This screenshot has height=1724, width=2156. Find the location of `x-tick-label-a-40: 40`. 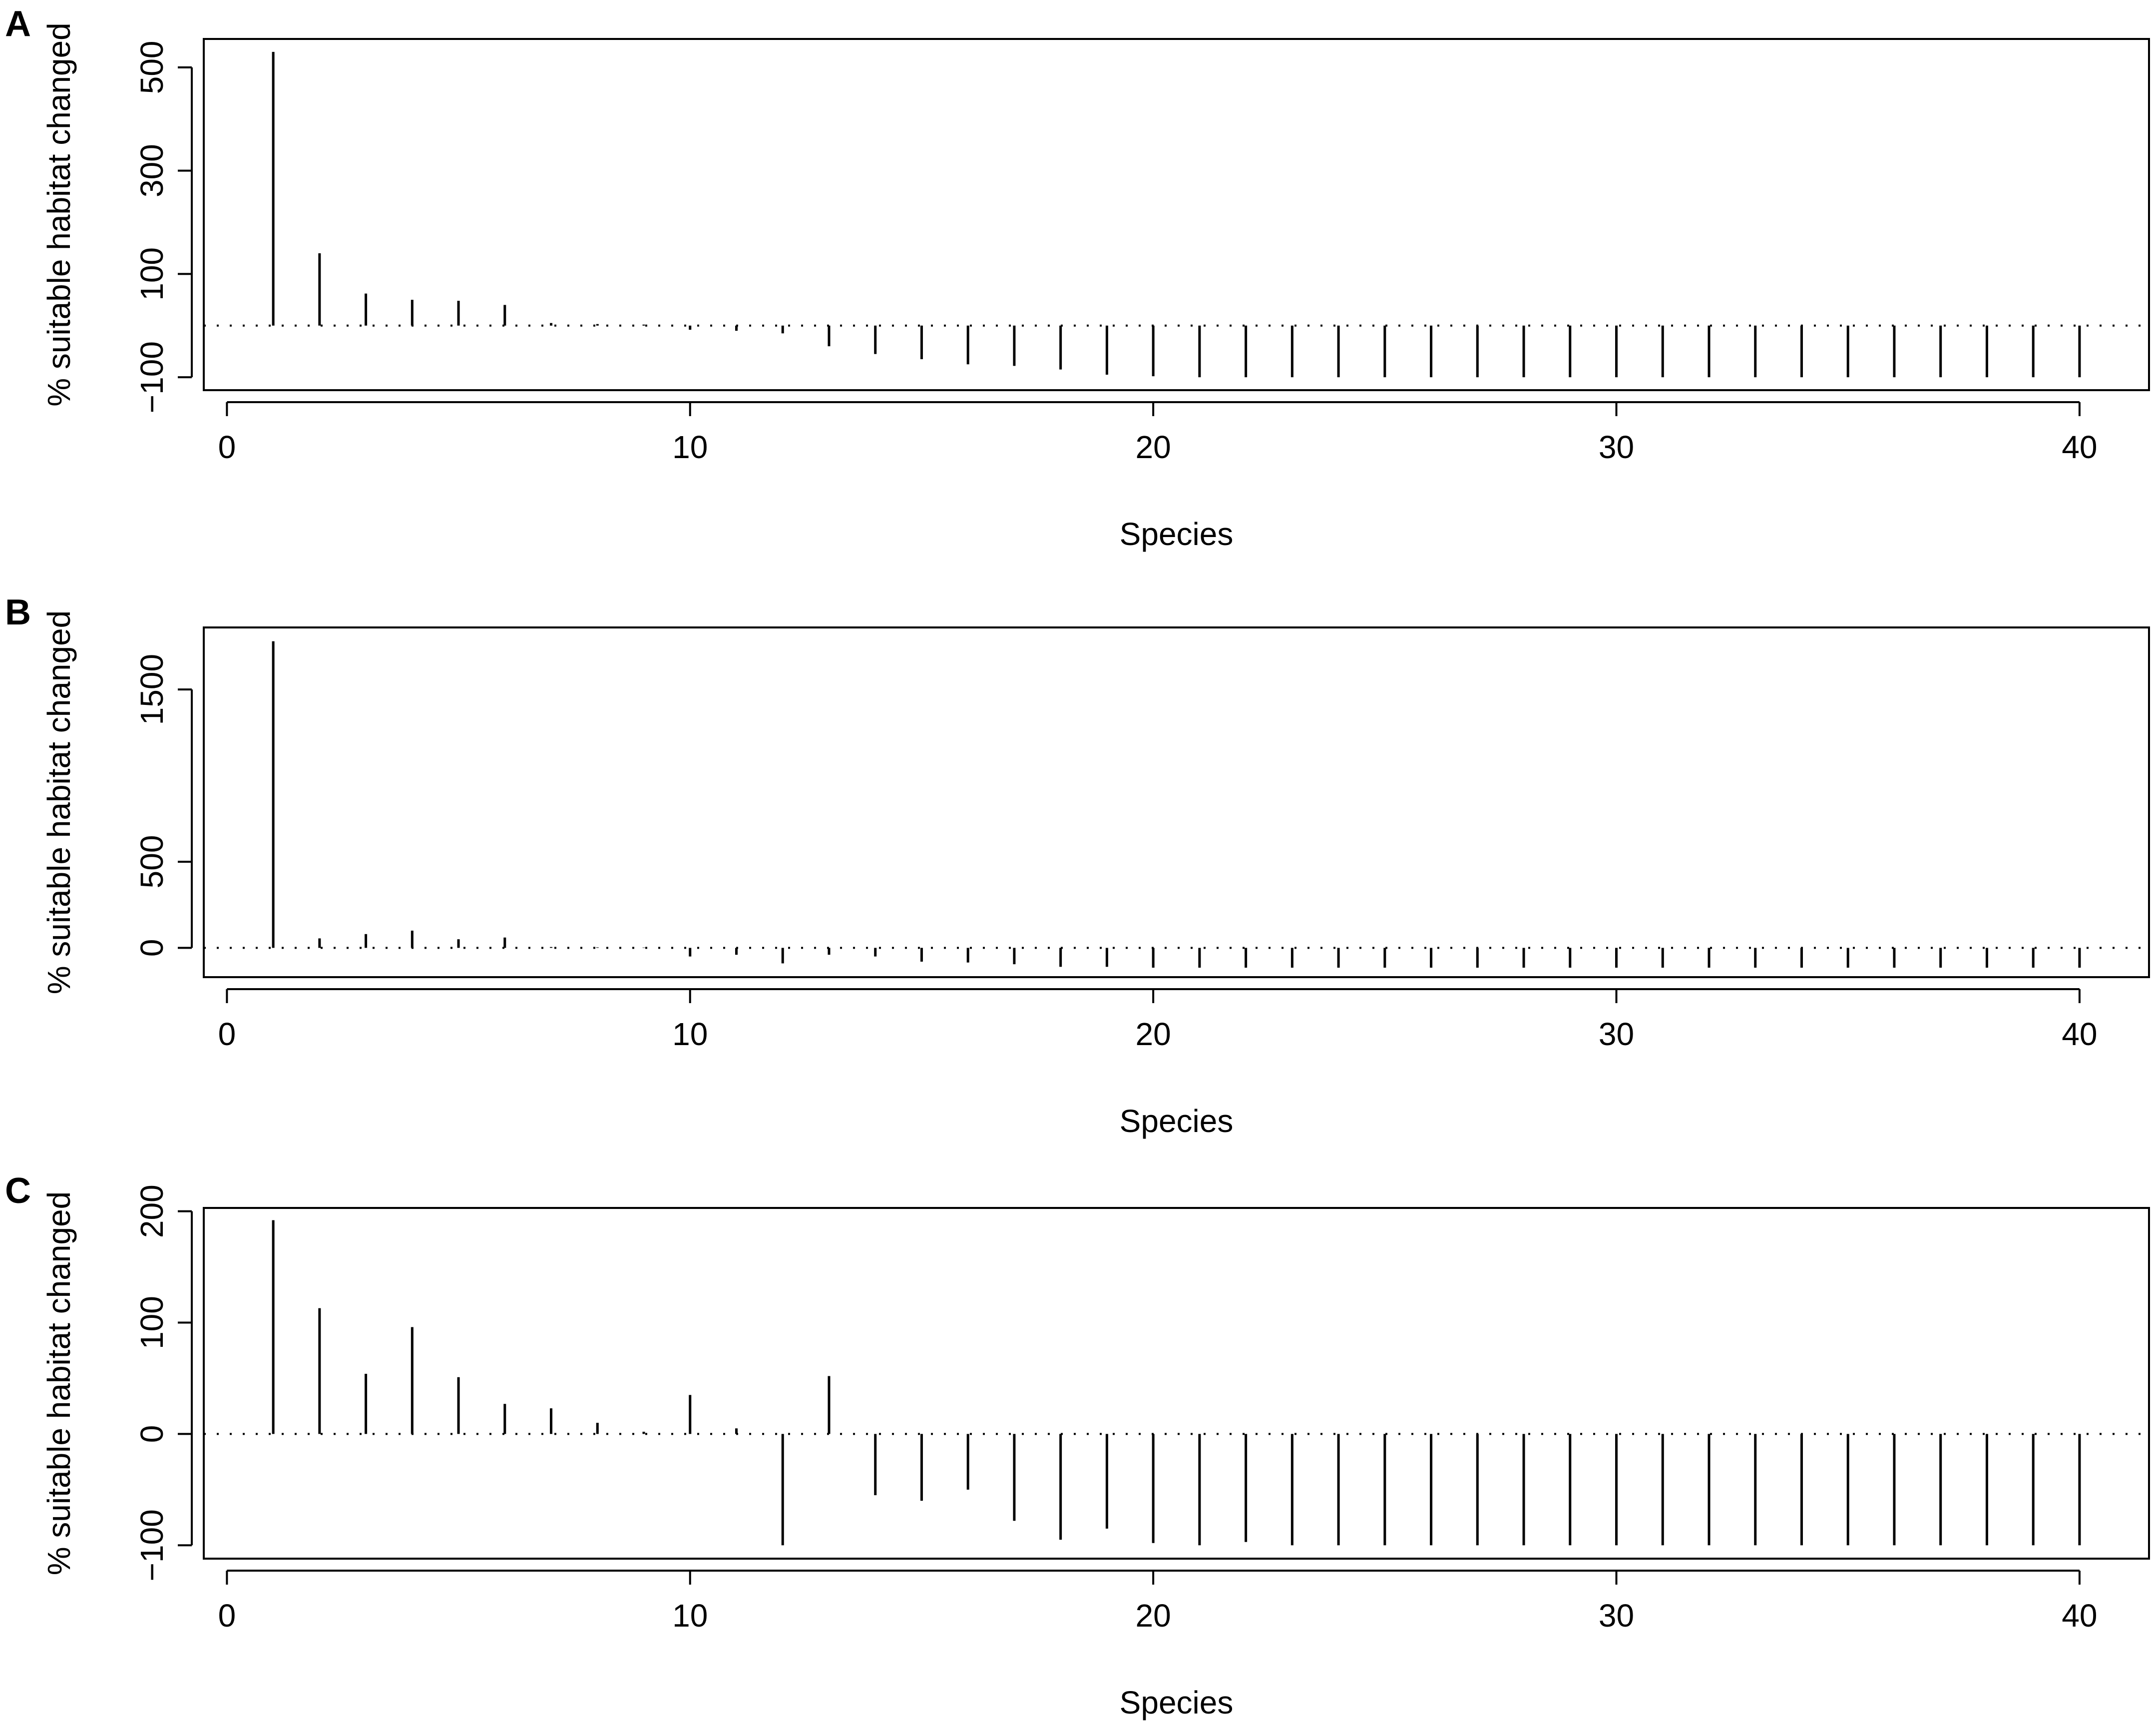

x-tick-label-a-40: 40 is located at coordinates (2079, 447).